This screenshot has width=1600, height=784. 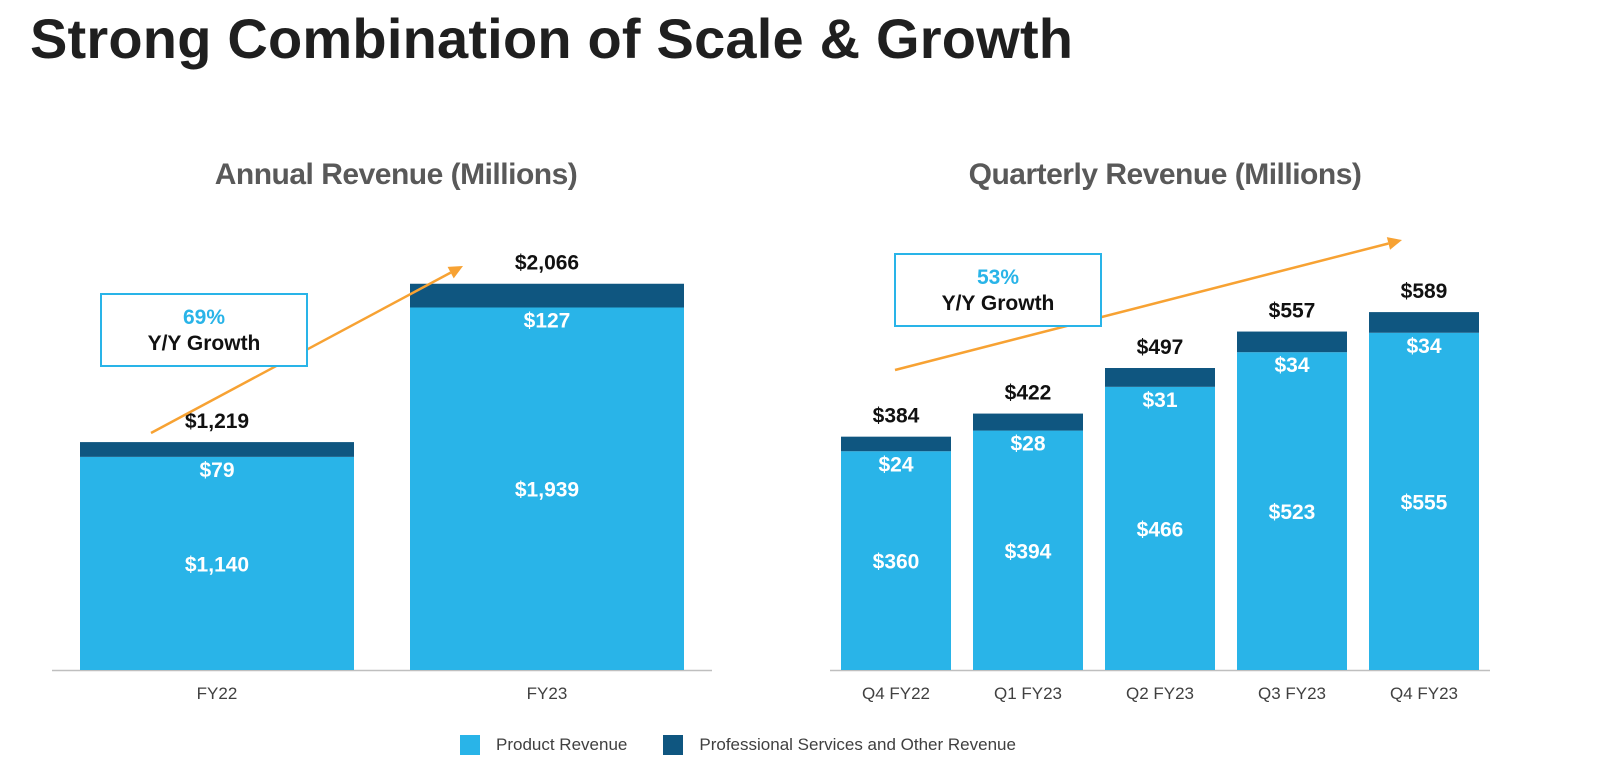 What do you see at coordinates (1027, 444) in the screenshot?
I see `quarterly-label-services-1: $28` at bounding box center [1027, 444].